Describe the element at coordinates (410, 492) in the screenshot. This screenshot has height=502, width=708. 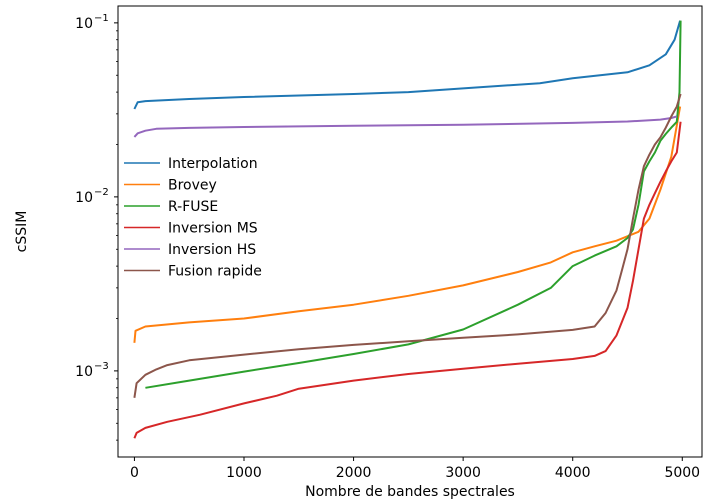
I see `x-axis-label: Nombre de bandes spectrales` at that location.